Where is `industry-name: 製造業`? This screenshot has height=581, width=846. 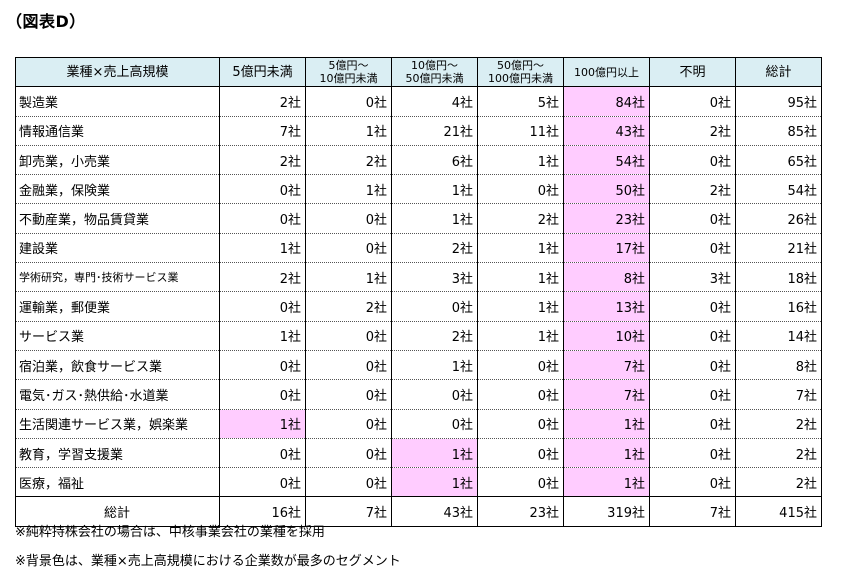
industry-name: 製造業 is located at coordinates (117, 101).